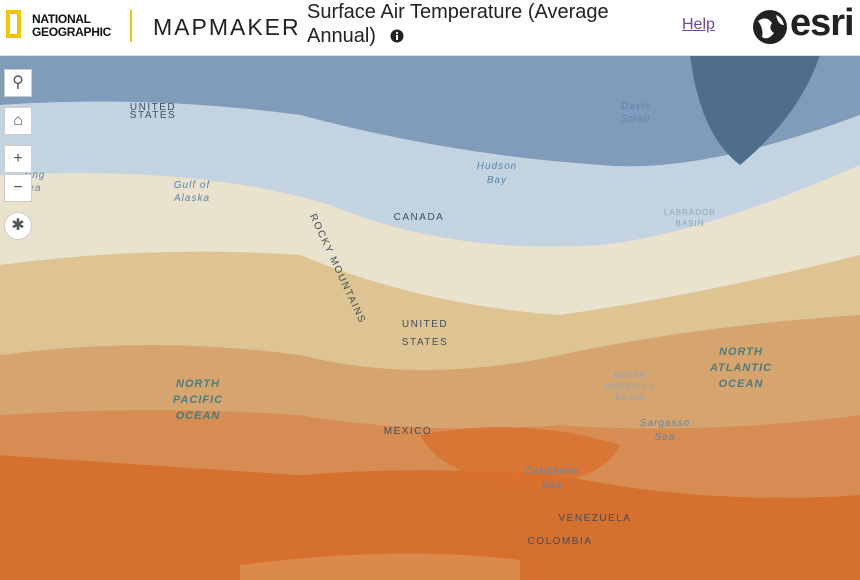  I want to click on zoom-out-button: −, so click(18, 188).